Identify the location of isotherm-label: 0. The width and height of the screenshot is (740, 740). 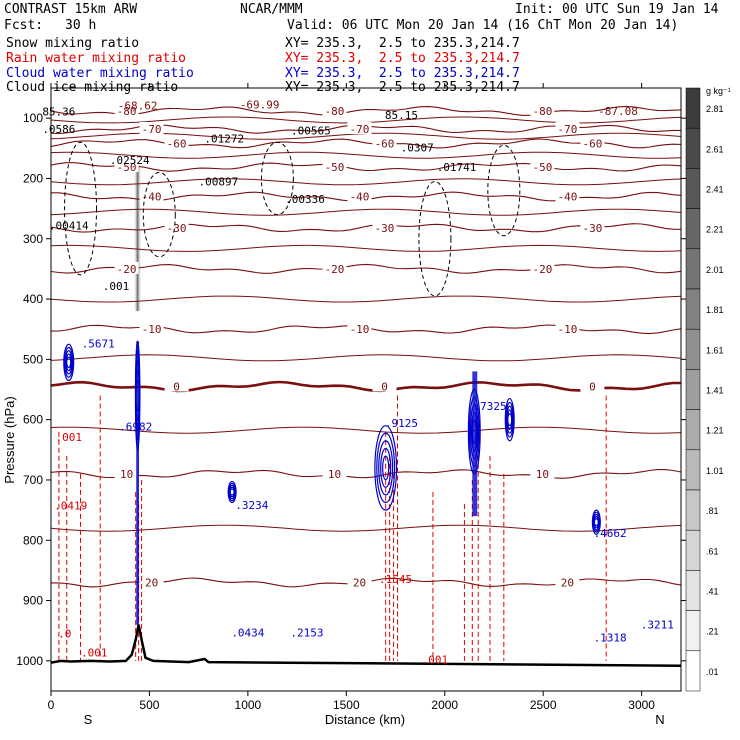
(176, 386).